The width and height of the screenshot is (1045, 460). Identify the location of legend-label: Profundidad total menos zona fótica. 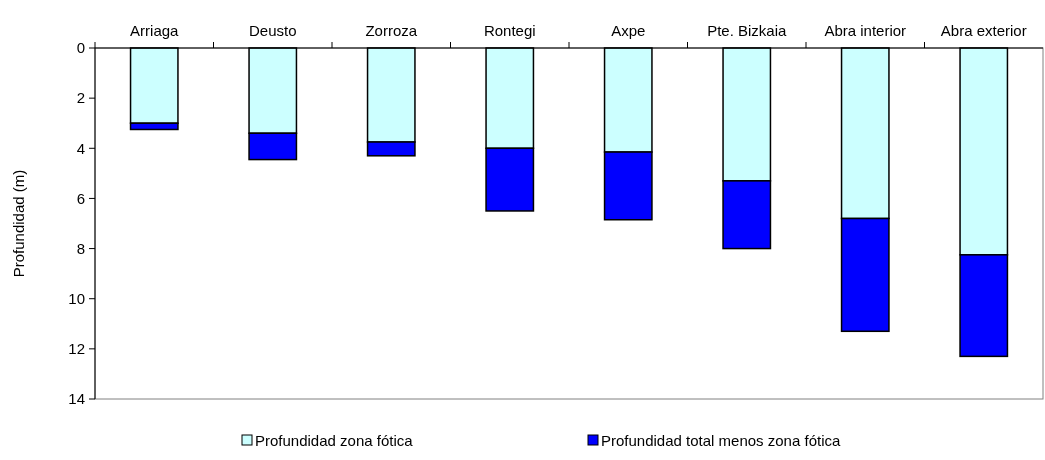
(721, 440).